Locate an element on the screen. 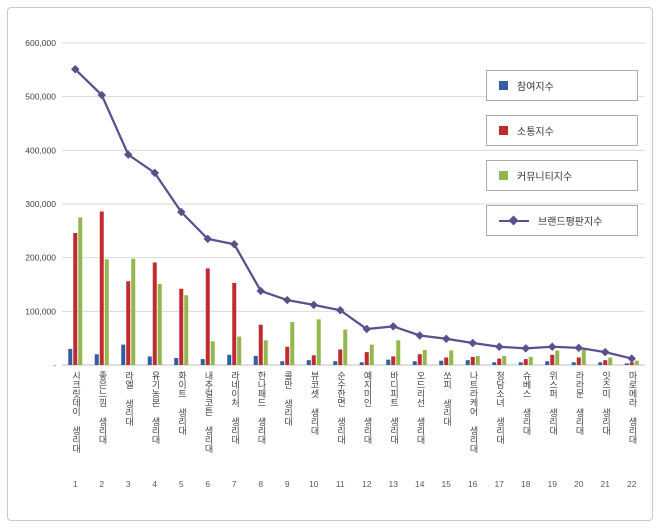  category-label: 유기농본 생리대 is located at coordinates (155, 407).